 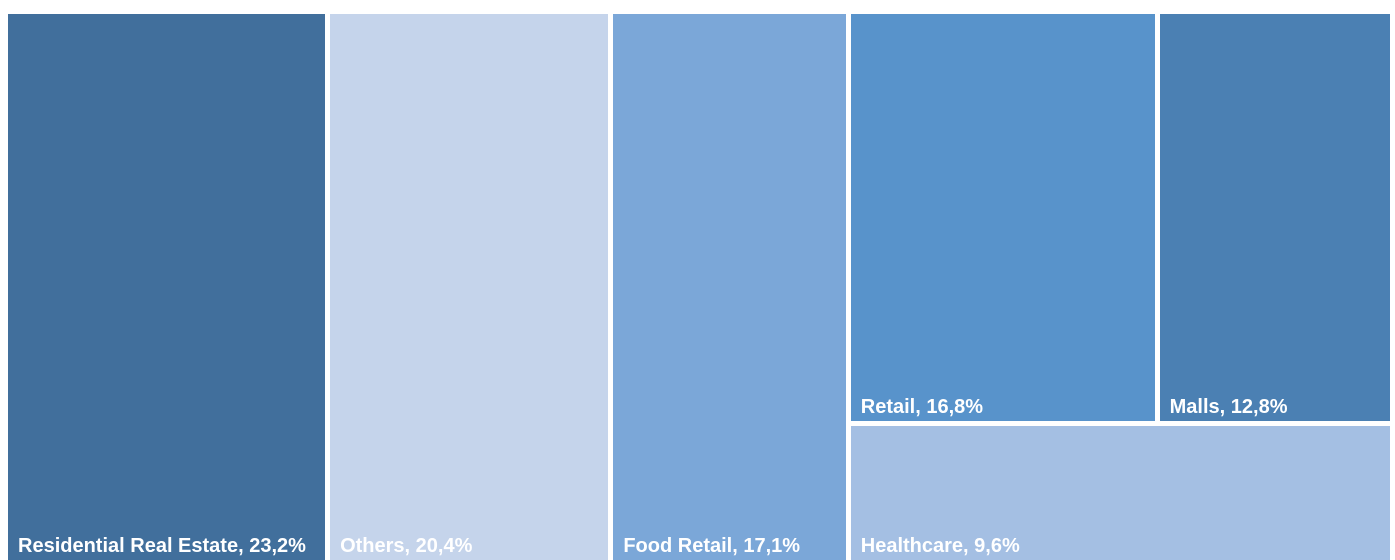 What do you see at coordinates (162, 546) in the screenshot?
I see `tile-label: Residential Real Estate, 23,2%` at bounding box center [162, 546].